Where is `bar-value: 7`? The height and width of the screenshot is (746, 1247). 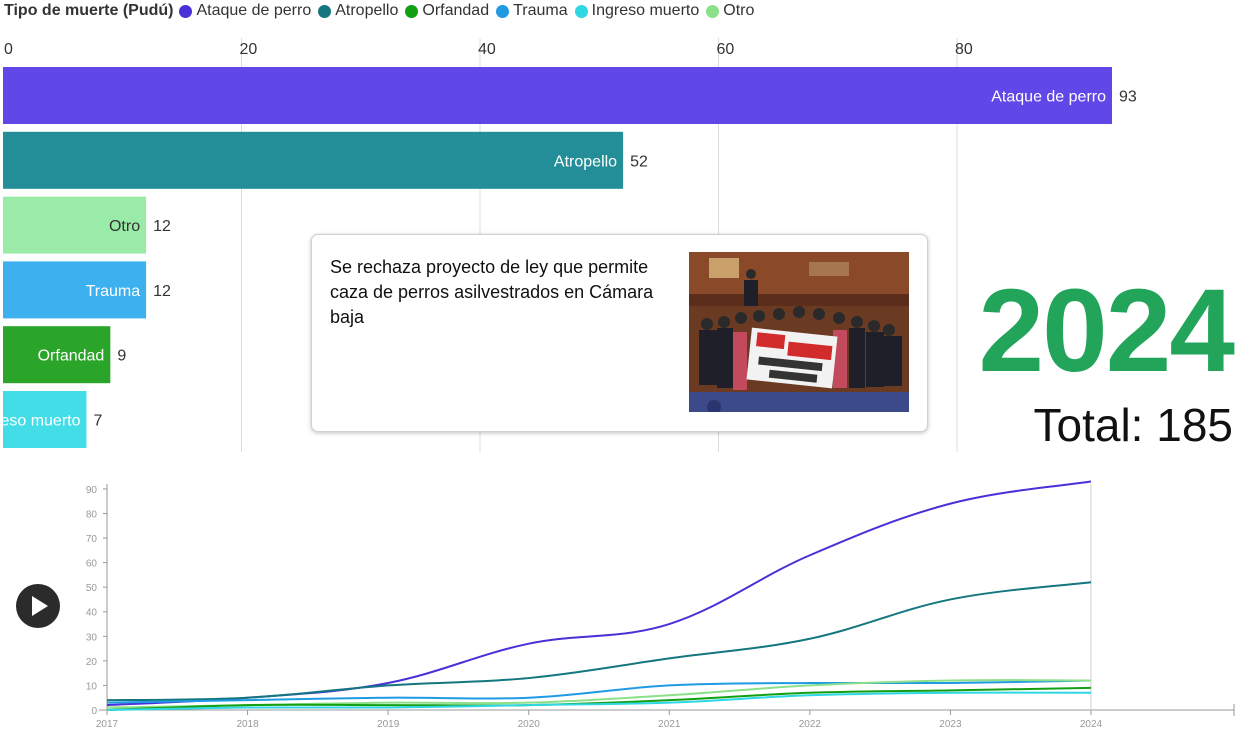
bar-value: 7 is located at coordinates (97, 421).